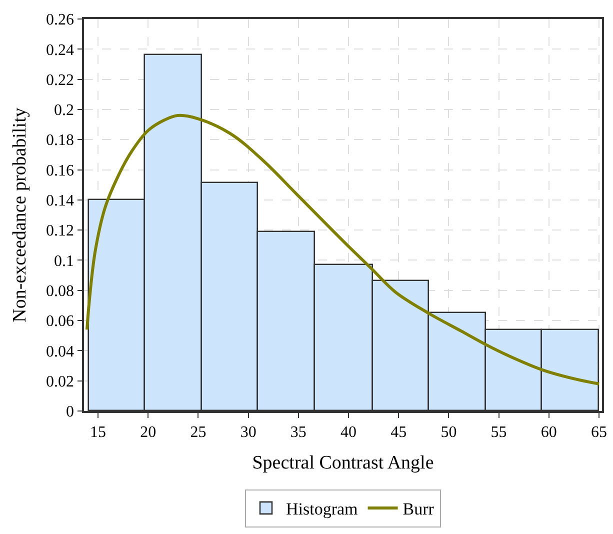 Image resolution: width=613 pixels, height=534 pixels. Describe the element at coordinates (60, 231) in the screenshot. I see `y-tick-label: 0.12` at that location.